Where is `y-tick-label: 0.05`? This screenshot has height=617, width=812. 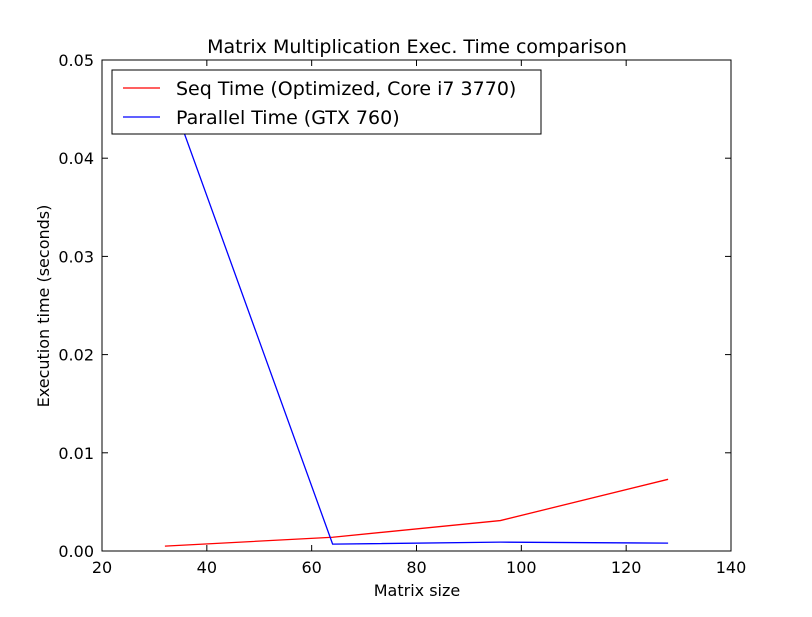 y-tick-label: 0.05 is located at coordinates (76, 60).